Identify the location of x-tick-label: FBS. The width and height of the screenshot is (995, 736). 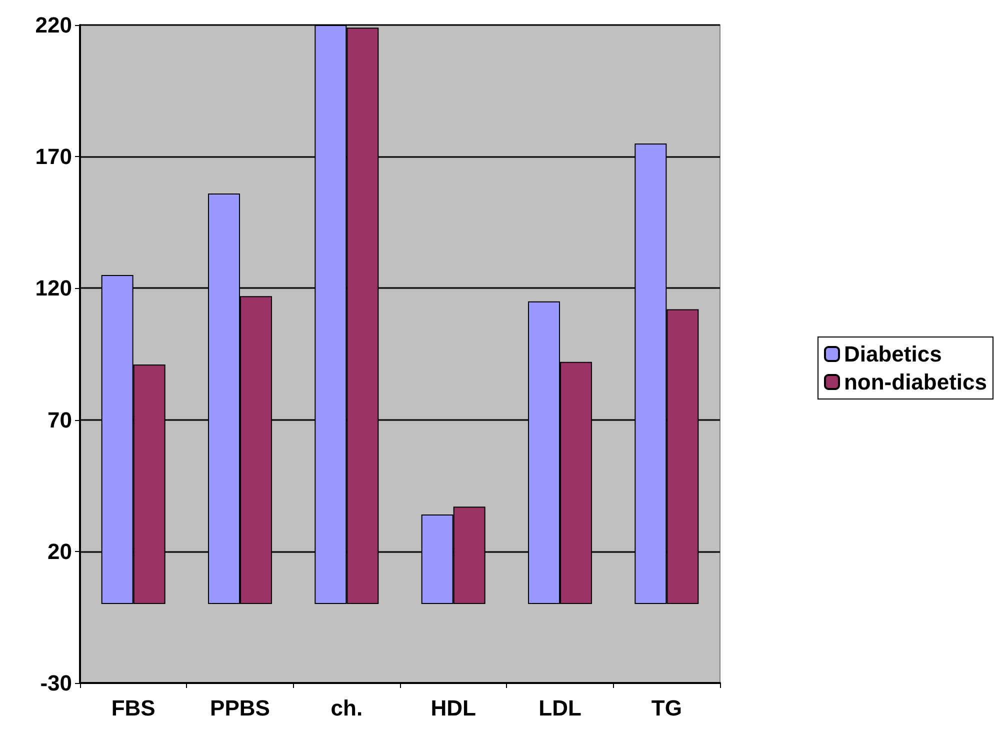
(133, 708).